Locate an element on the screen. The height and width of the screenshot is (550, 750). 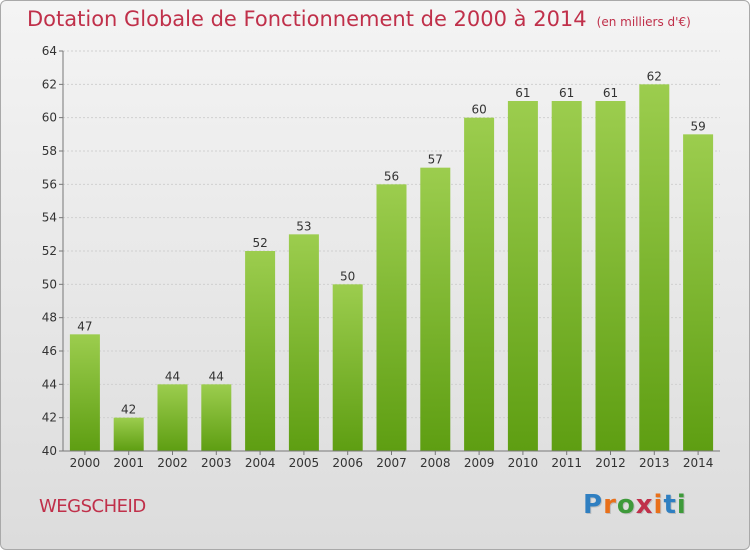
logo-letter: t is located at coordinates (670, 505).